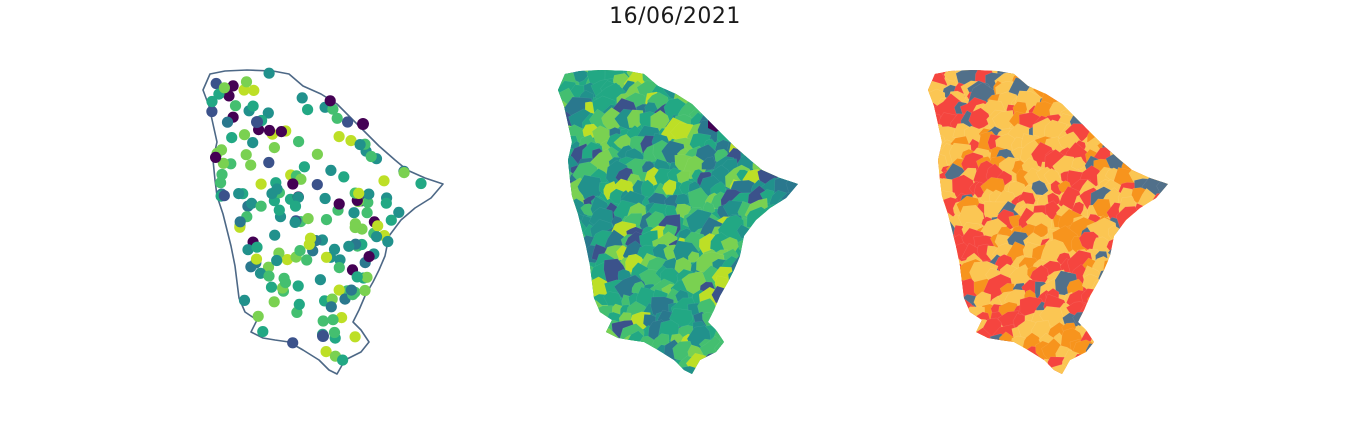 The height and width of the screenshot is (444, 1350). I want to click on class-cells, so click(1048, 222).